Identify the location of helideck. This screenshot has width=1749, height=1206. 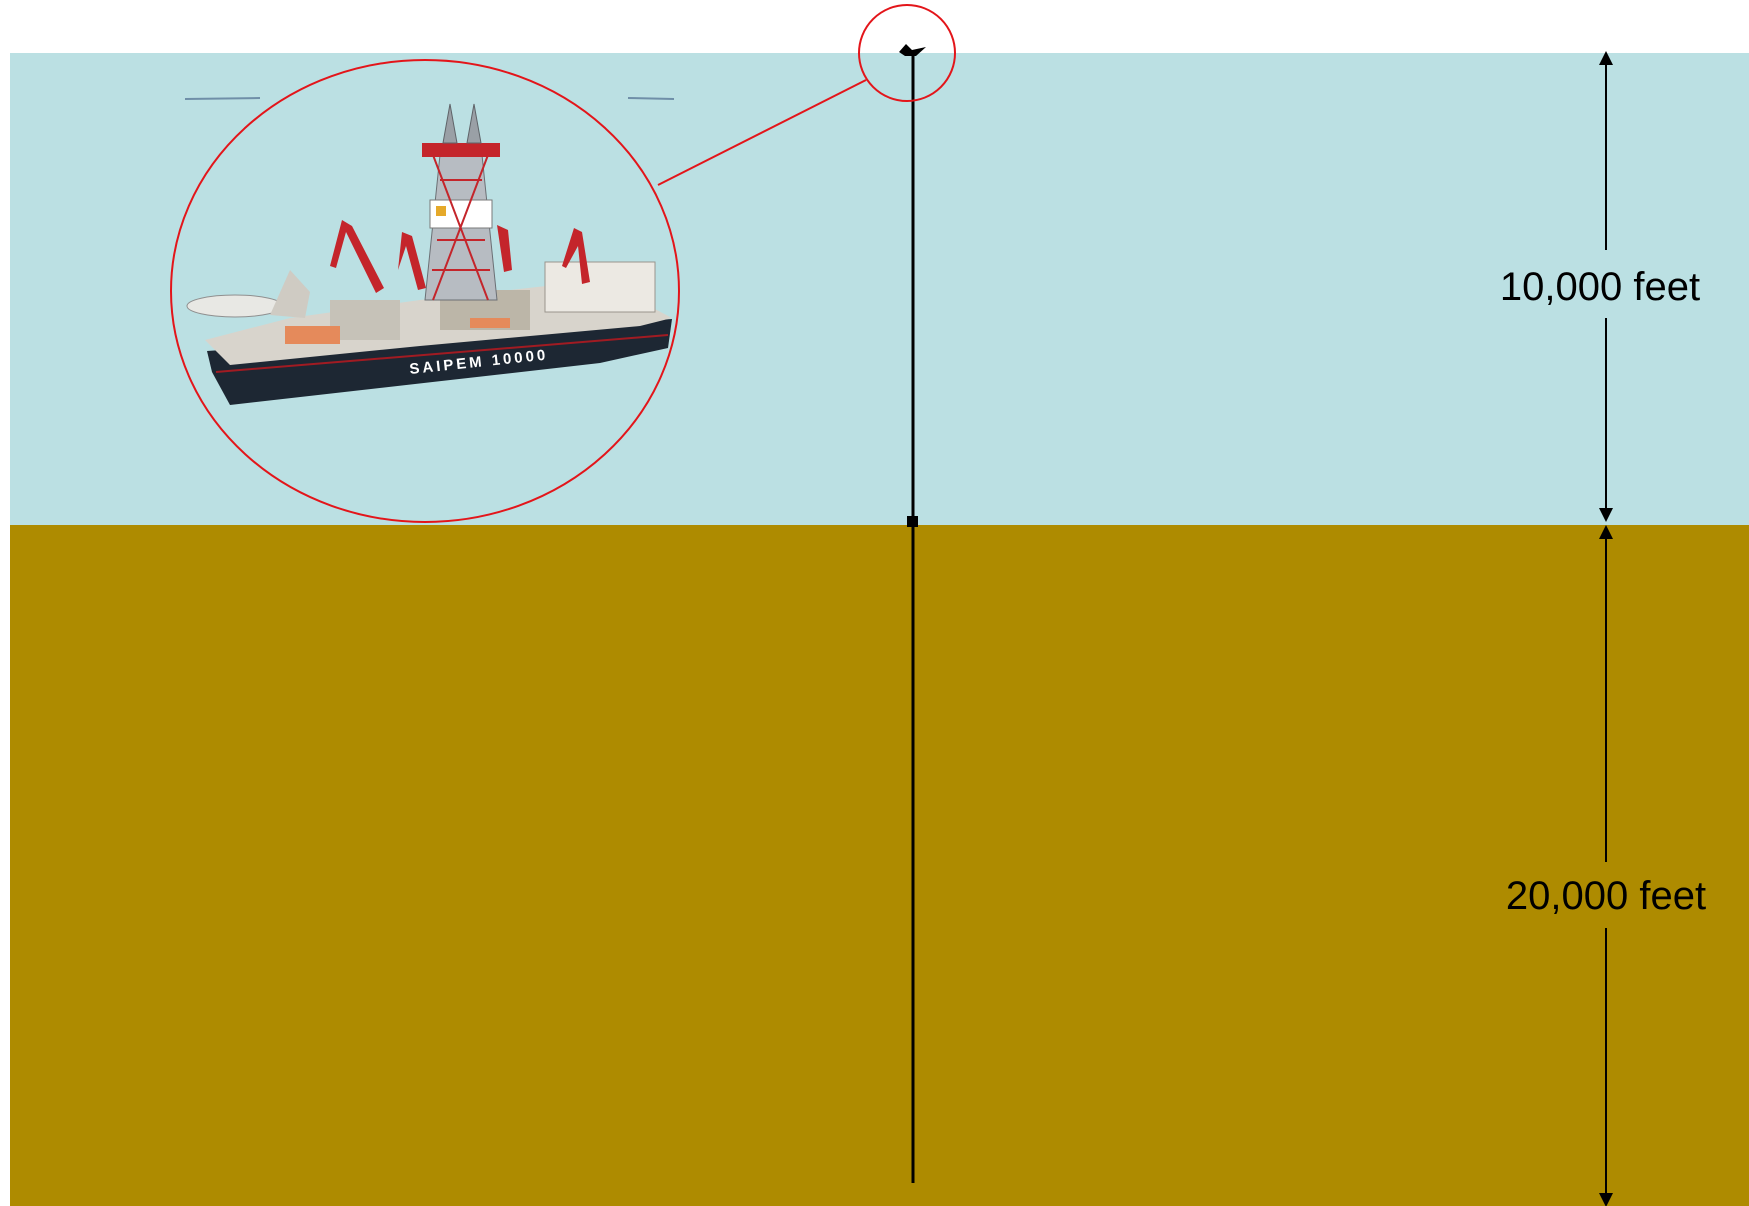
(235, 306).